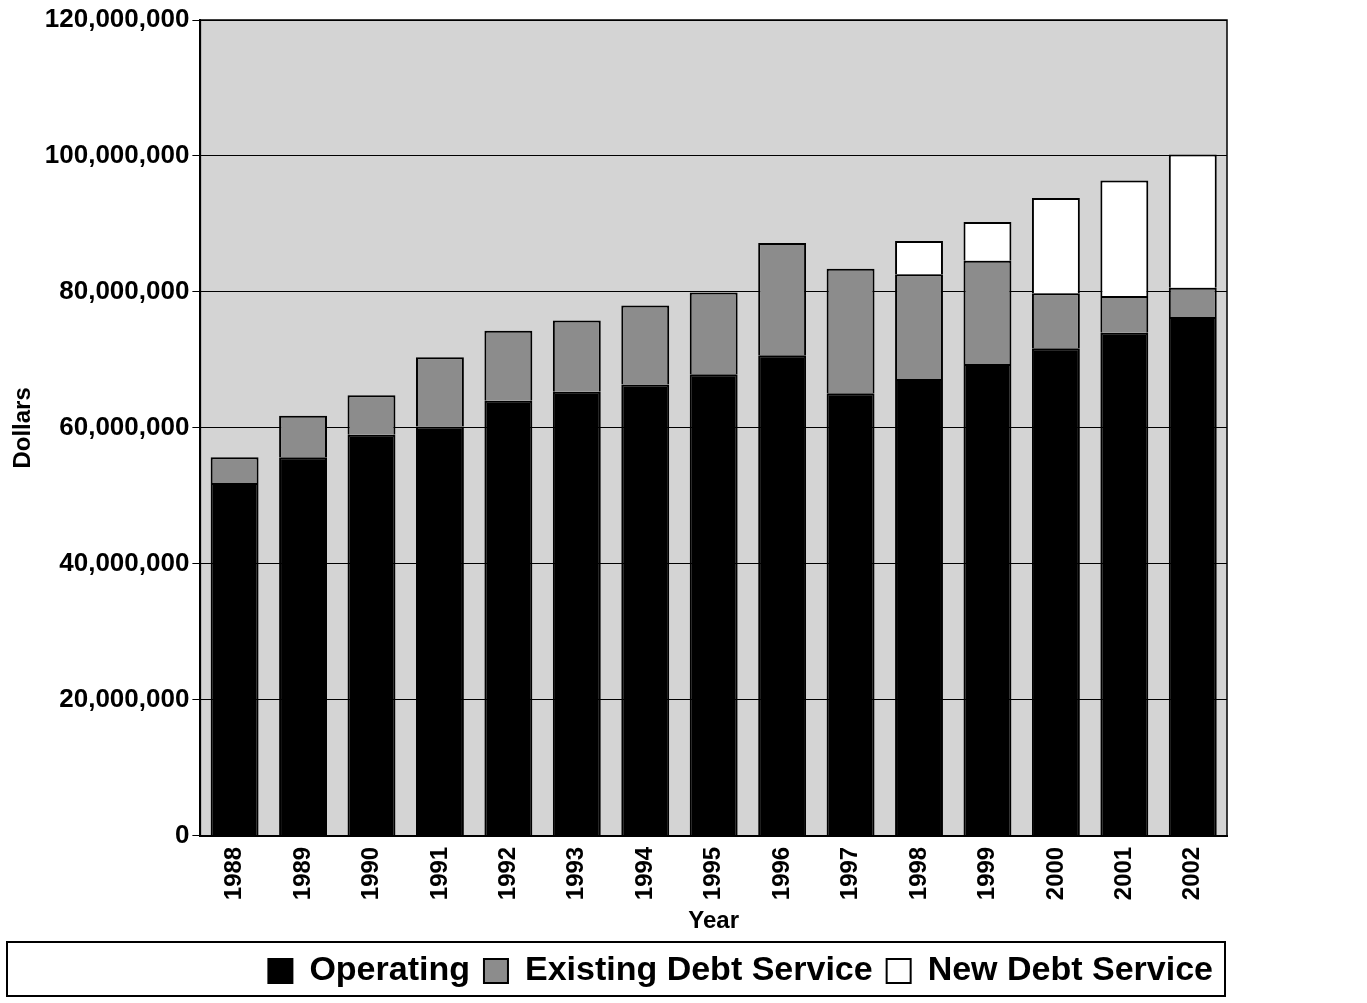 Image resolution: width=1367 pixels, height=1003 pixels. I want to click on x-tick-label: 2000, so click(1054, 873).